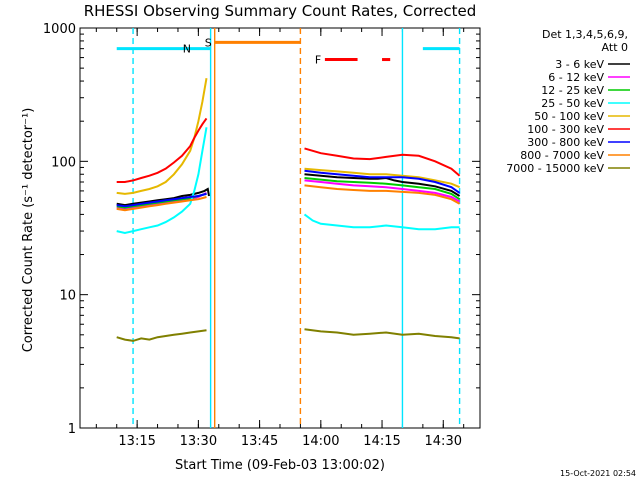 This screenshot has width=640, height=480. Describe the element at coordinates (72, 429) in the screenshot. I see `y-tick-label: 1` at that location.